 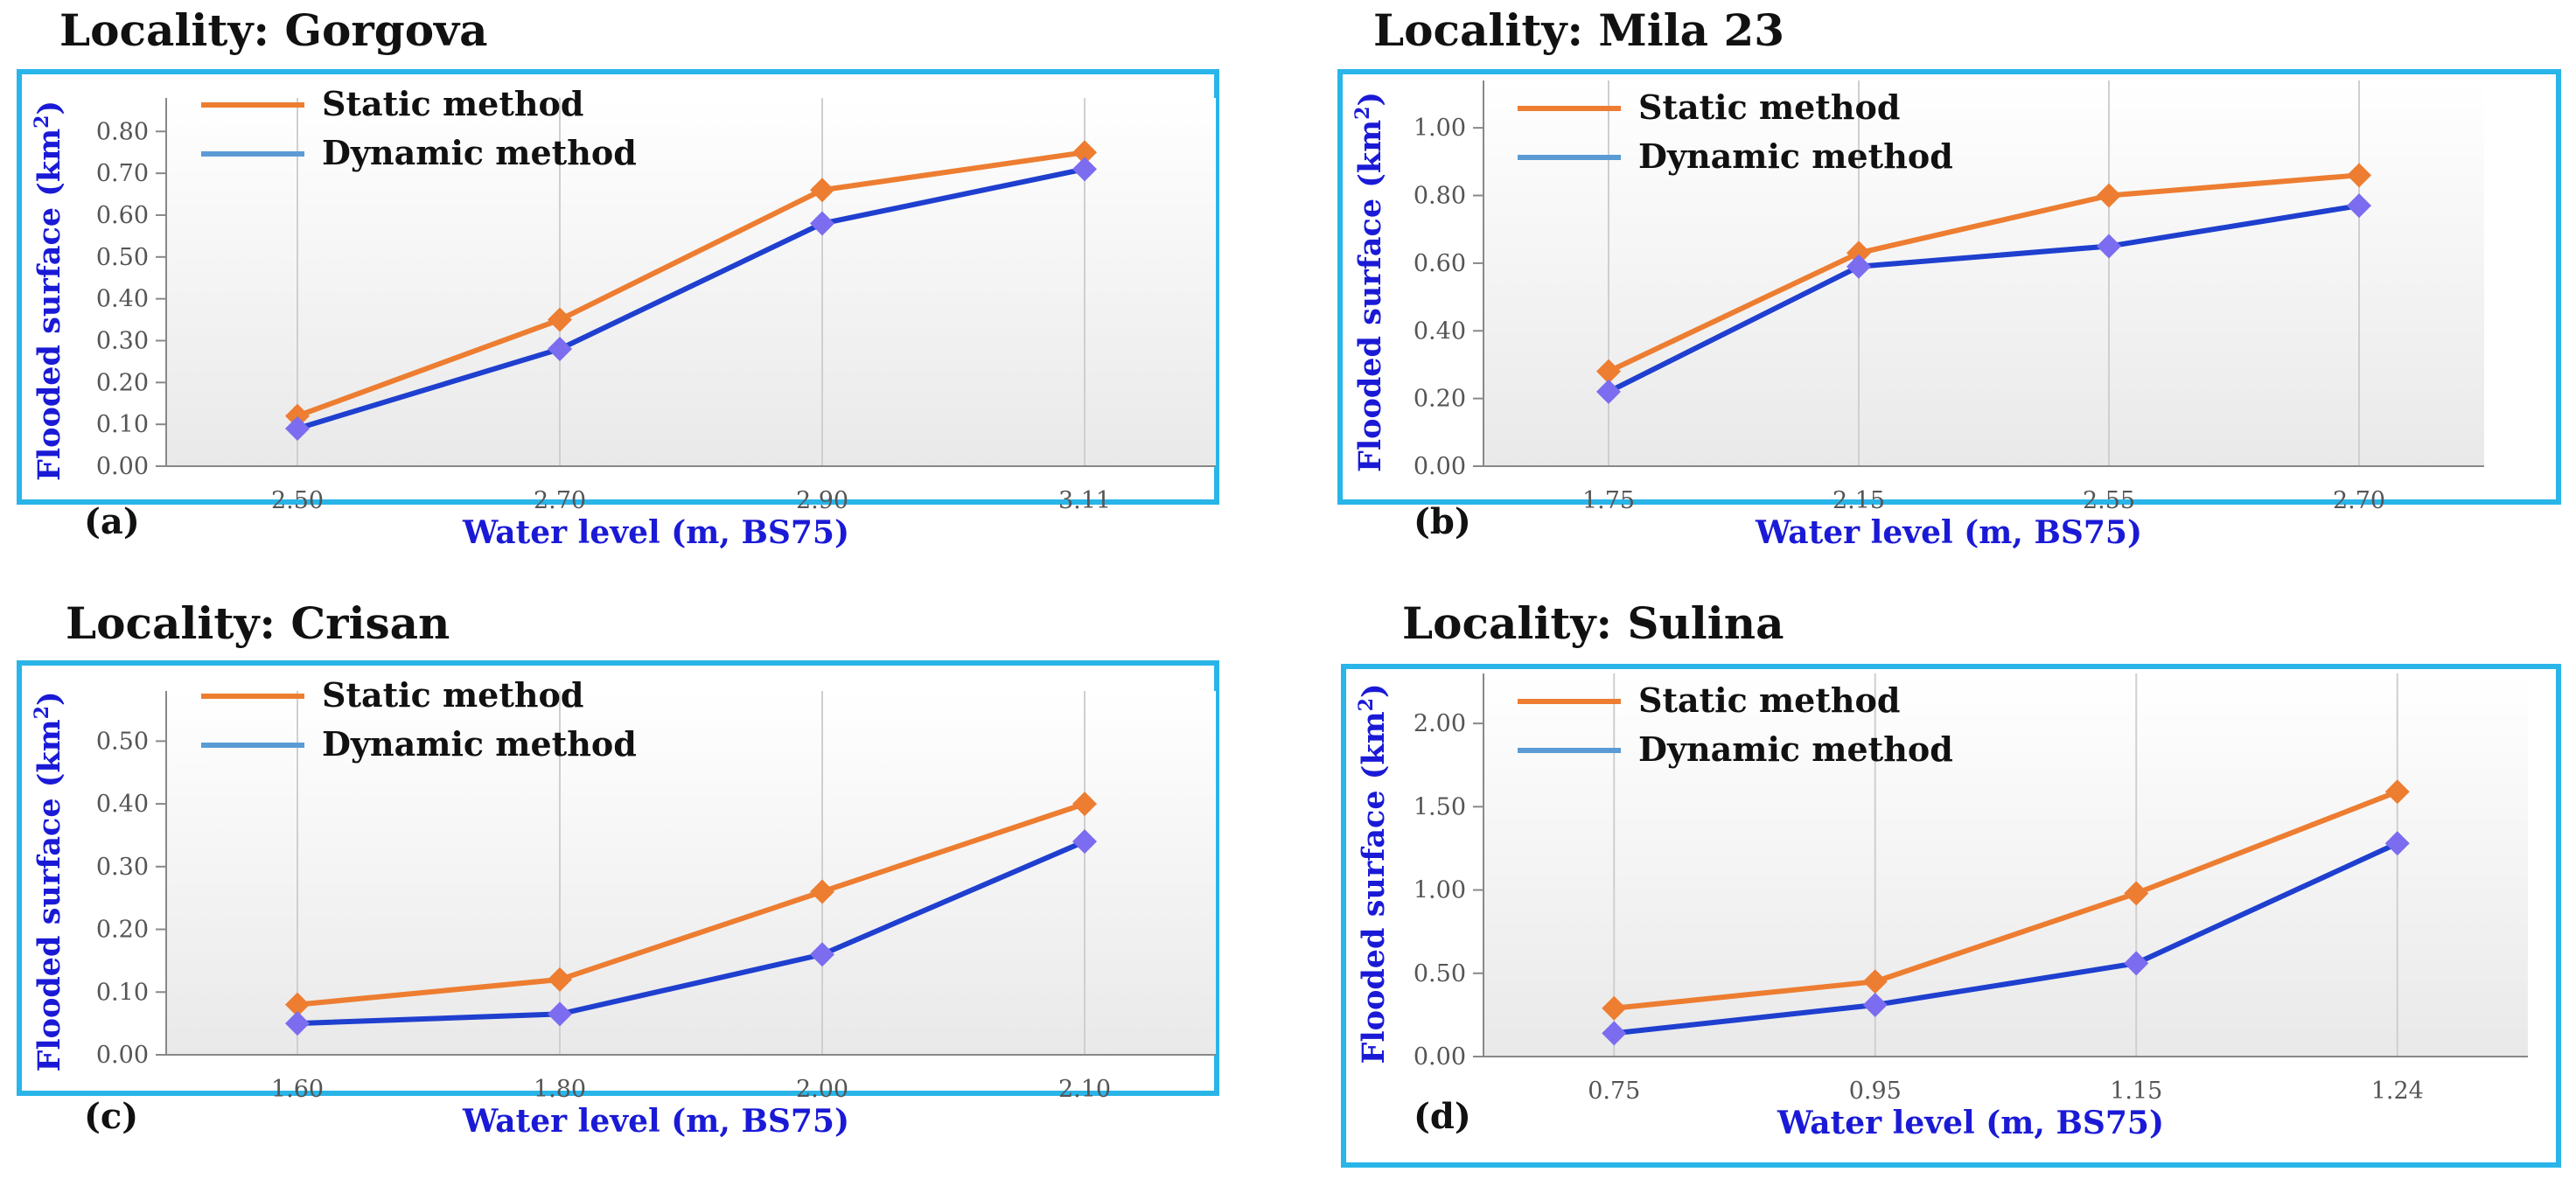 What do you see at coordinates (560, 1089) in the screenshot?
I see `x-tick-label: 1.80` at bounding box center [560, 1089].